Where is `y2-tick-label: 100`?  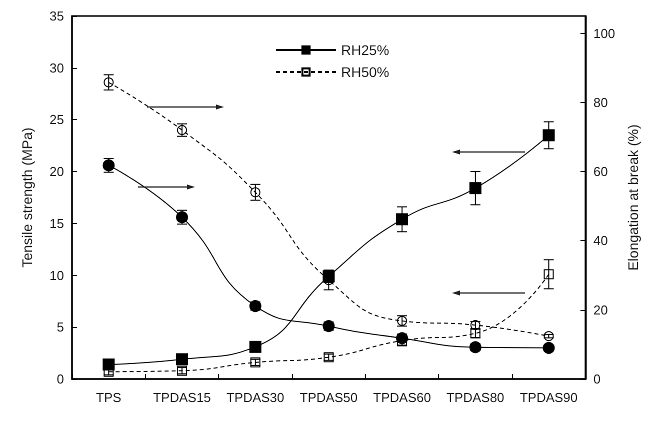
y2-tick-label: 100 is located at coordinates (604, 33).